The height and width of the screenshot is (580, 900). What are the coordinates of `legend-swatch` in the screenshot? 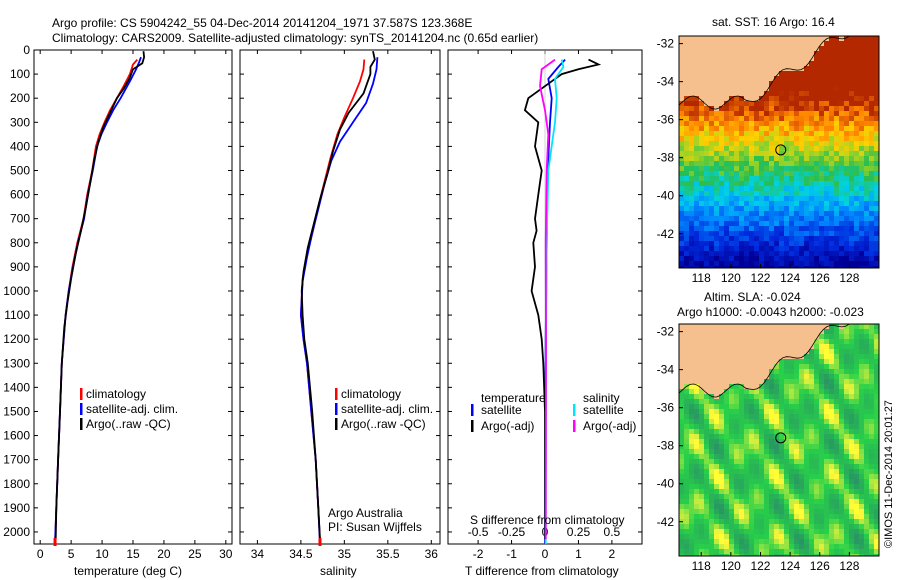 It's located at (81, 409).